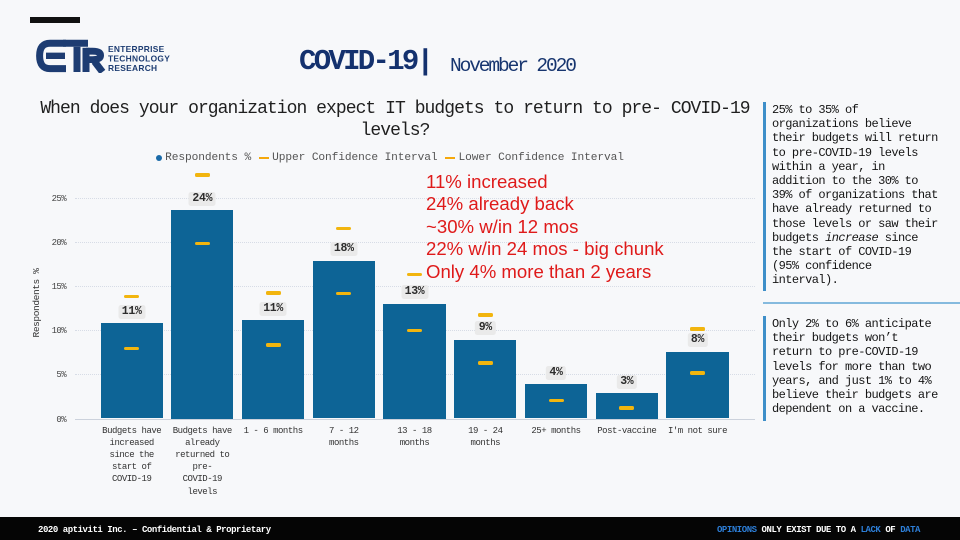 Image resolution: width=960 pixels, height=540 pixels. What do you see at coordinates (136, 49) in the screenshot?
I see `svg-text: ENTERPRISE` at bounding box center [136, 49].